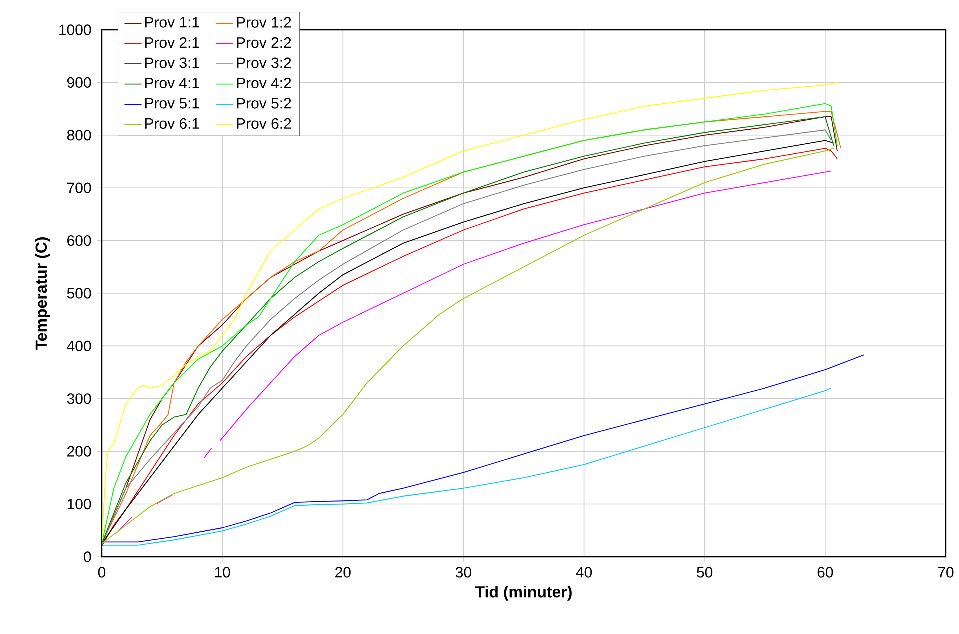 Image resolution: width=959 pixels, height=634 pixels. Describe the element at coordinates (172, 83) in the screenshot. I see `legend-label: Prov 4:1` at that location.